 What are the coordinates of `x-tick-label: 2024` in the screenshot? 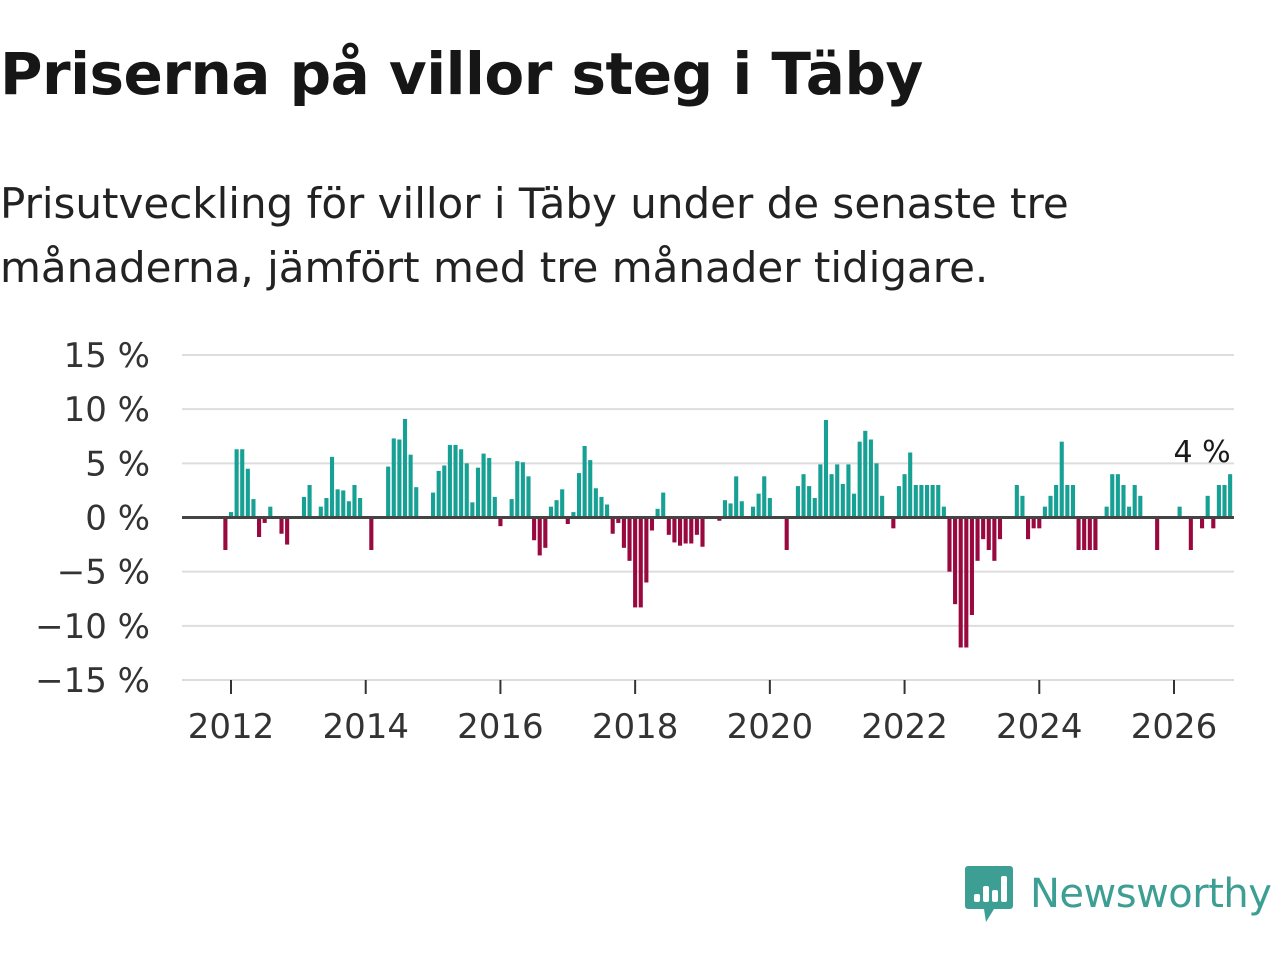 It's located at (1039, 727).